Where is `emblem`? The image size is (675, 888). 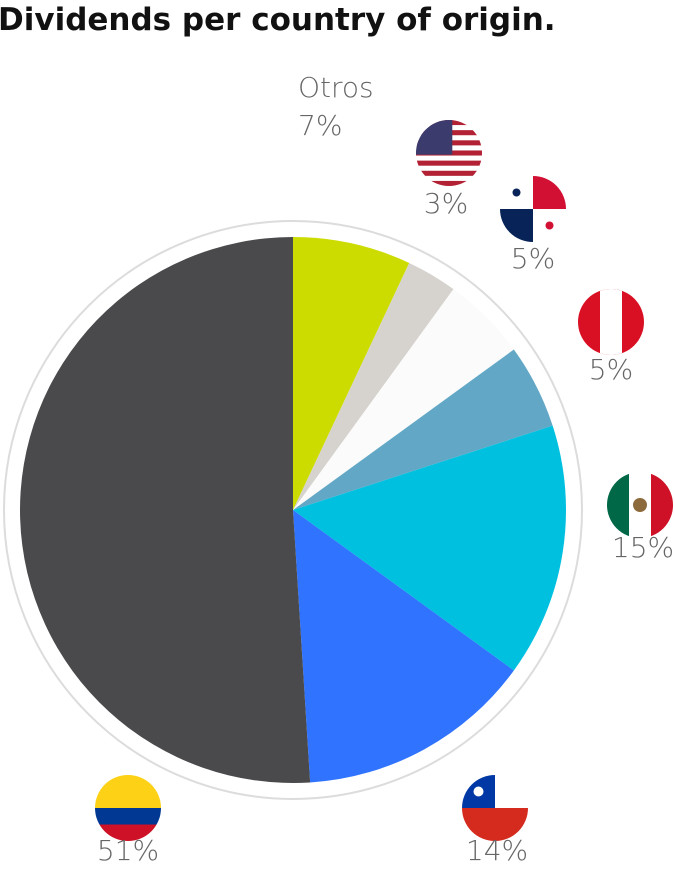 emblem is located at coordinates (640, 505).